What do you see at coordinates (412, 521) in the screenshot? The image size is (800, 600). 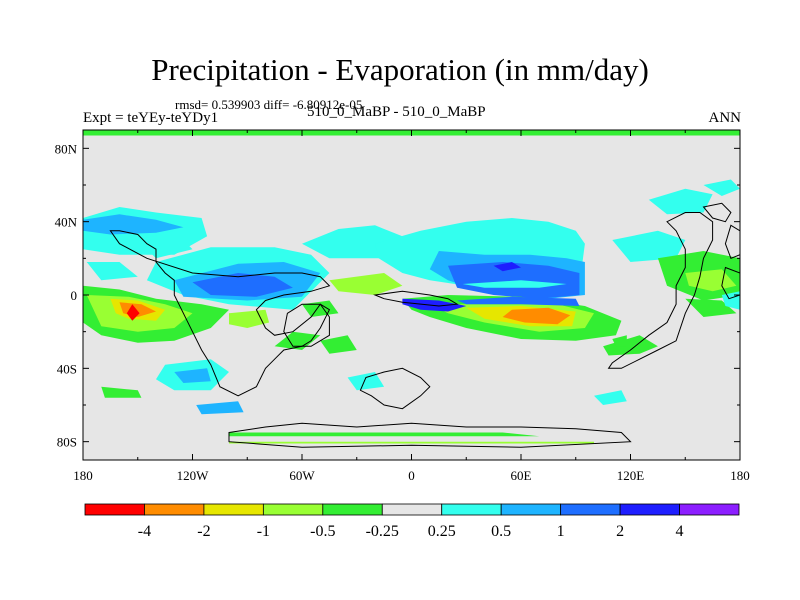 I see `colorbar: -4 -2 -1 -0.5 -0.25 0.25 0.5 1 2 4` at bounding box center [412, 521].